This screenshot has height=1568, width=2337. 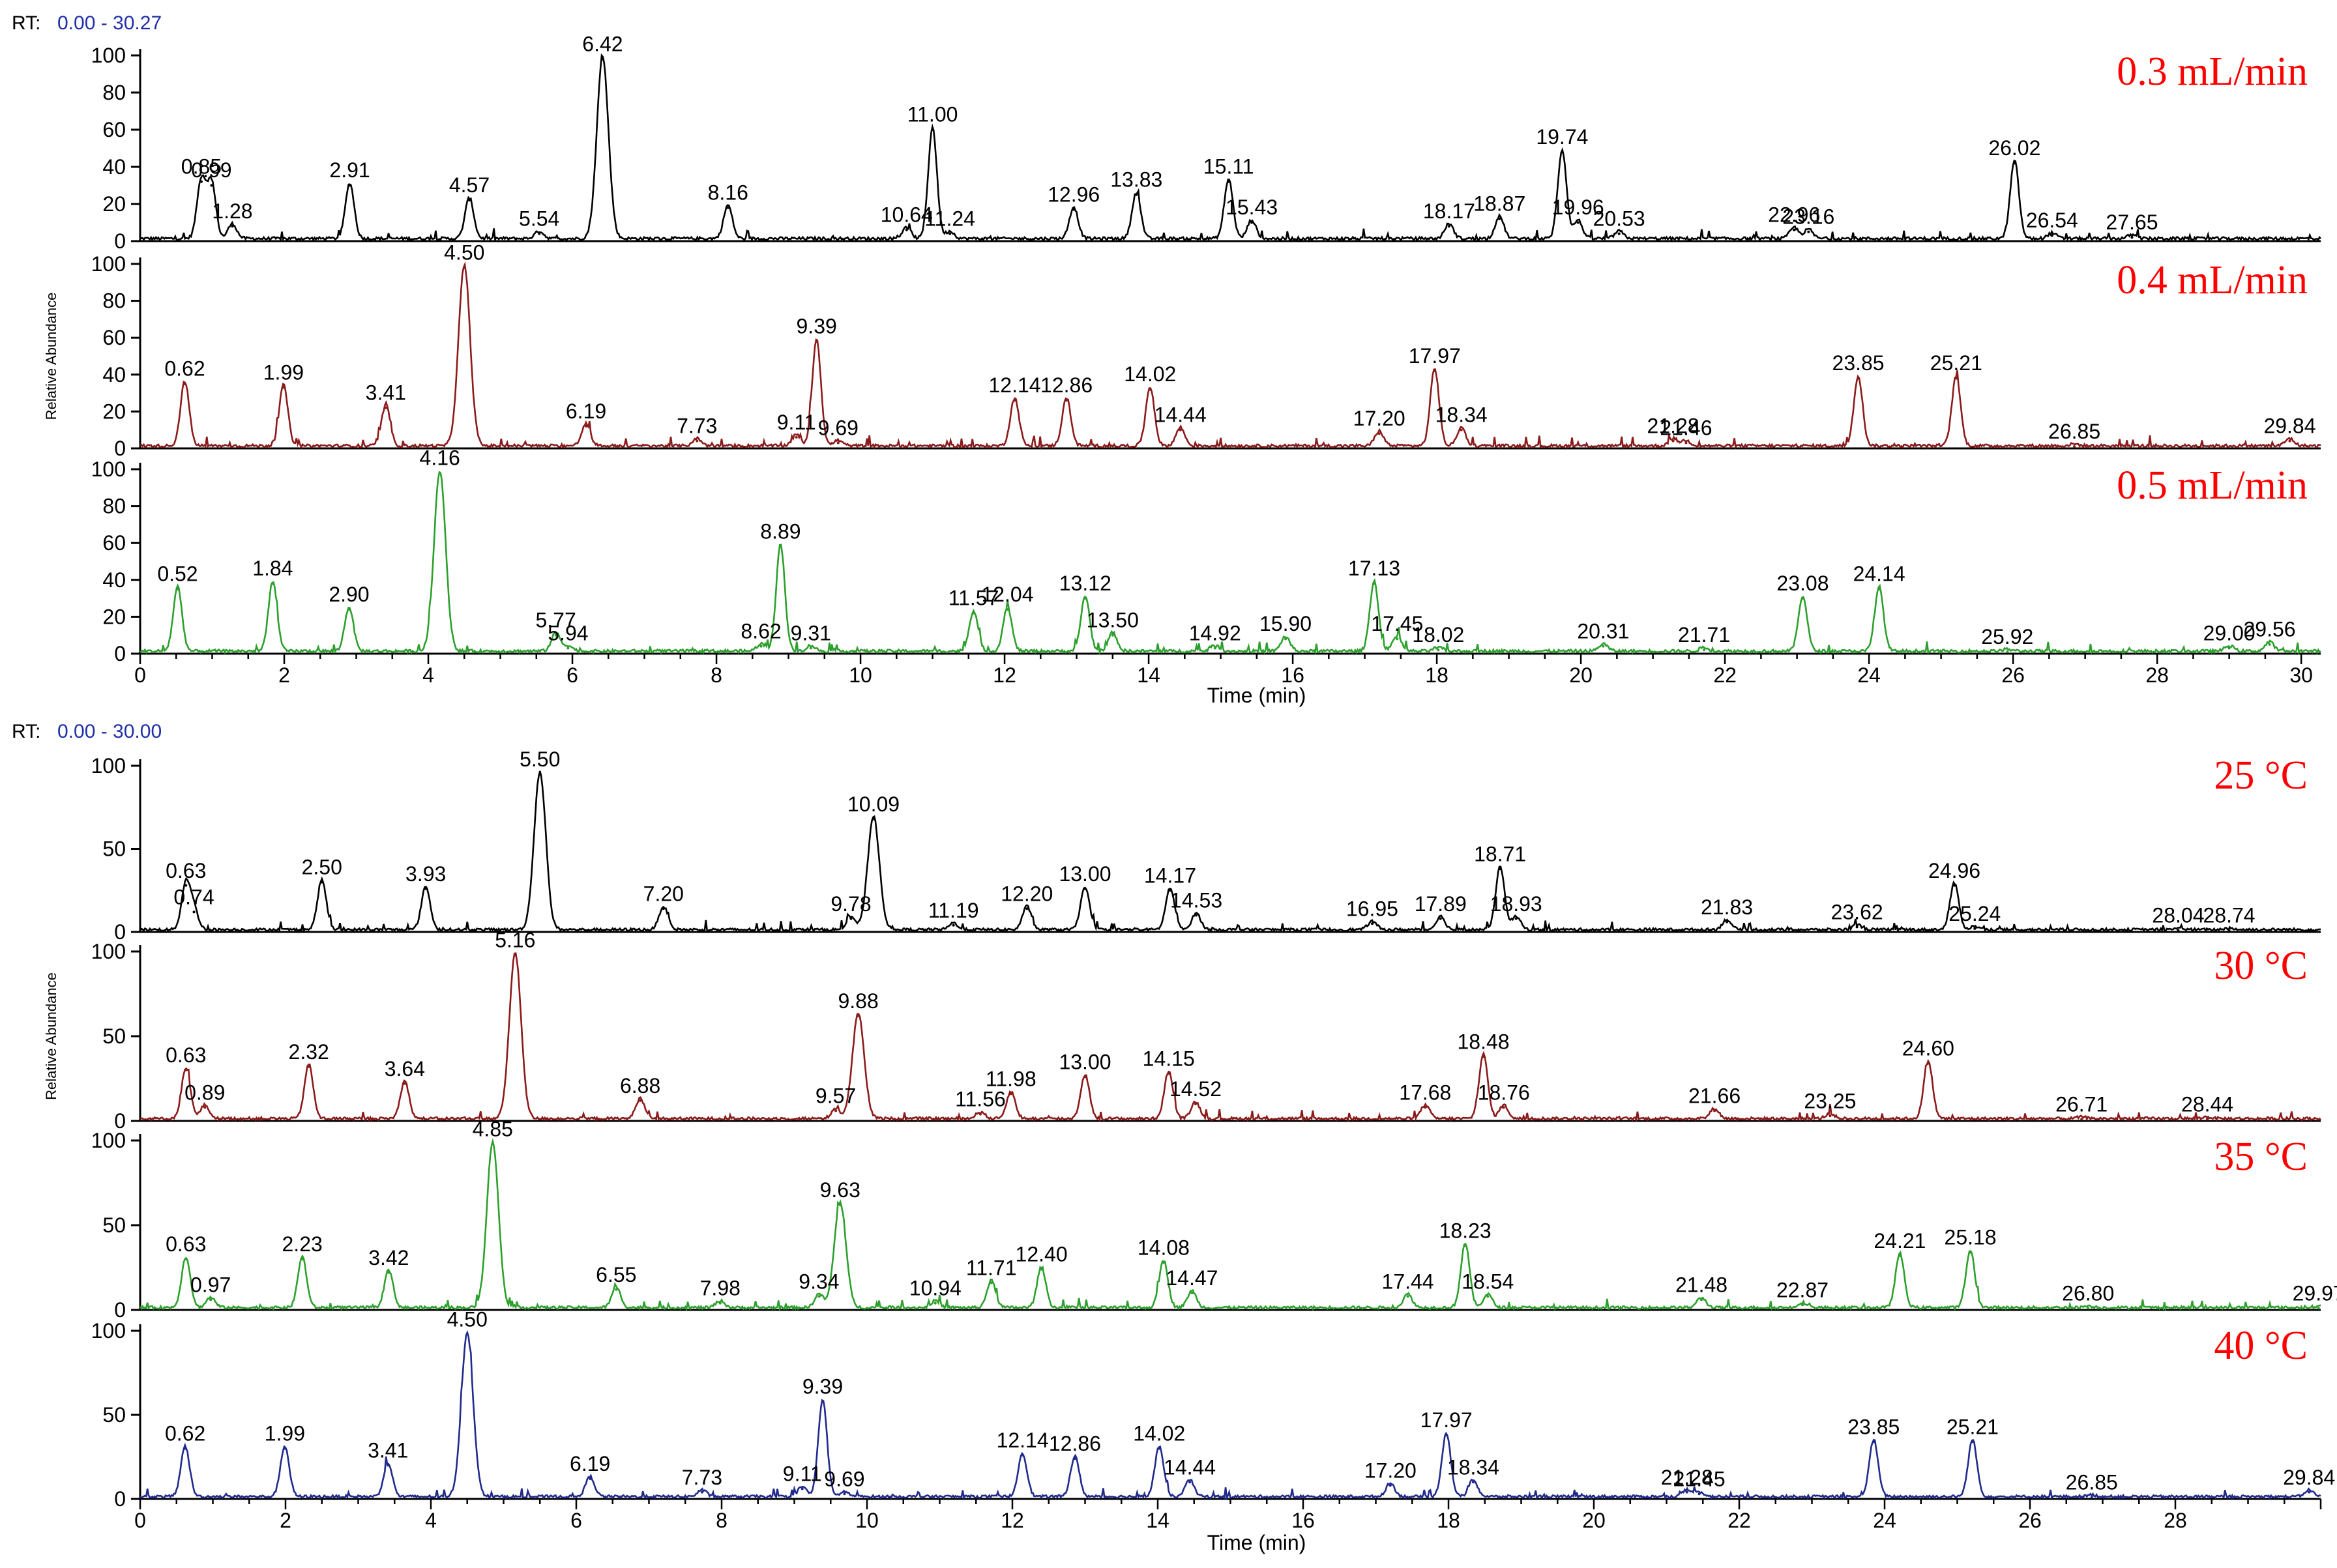 What do you see at coordinates (1578, 207) in the screenshot?
I see `peak-label: 19.96` at bounding box center [1578, 207].